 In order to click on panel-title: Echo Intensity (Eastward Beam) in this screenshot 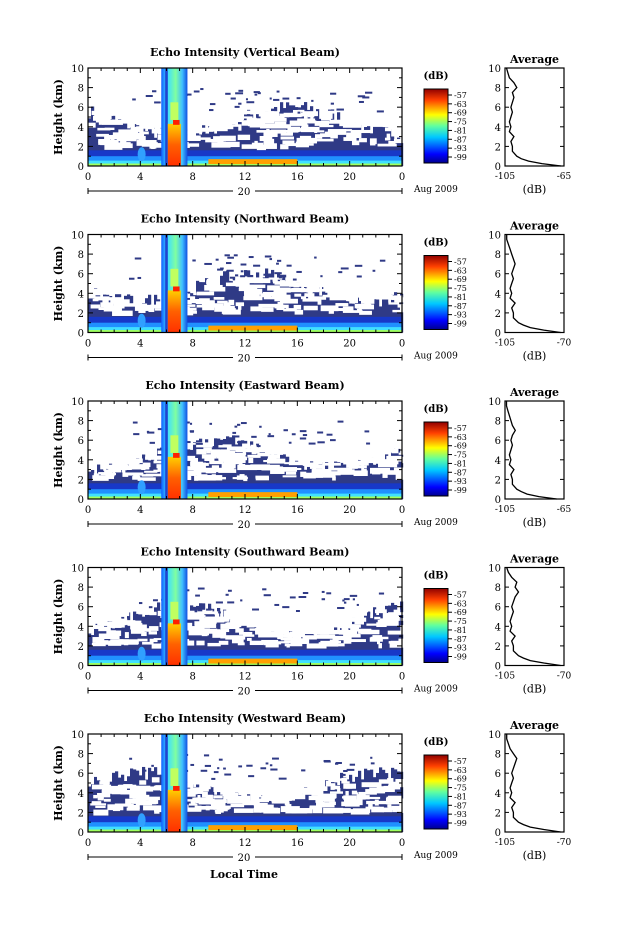, I will do `click(244, 385)`.